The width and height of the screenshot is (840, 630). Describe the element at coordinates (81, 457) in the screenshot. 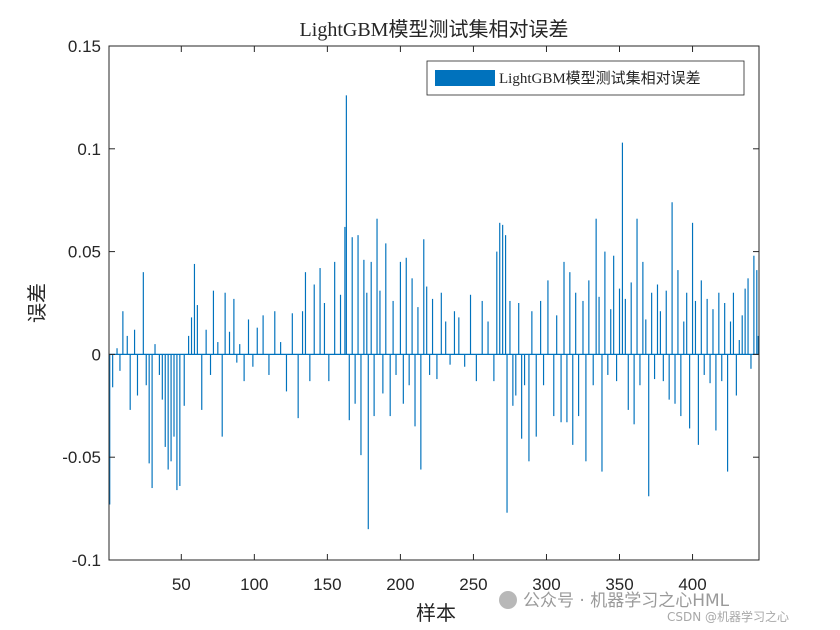

I see `y-tick-label: -0.05` at that location.